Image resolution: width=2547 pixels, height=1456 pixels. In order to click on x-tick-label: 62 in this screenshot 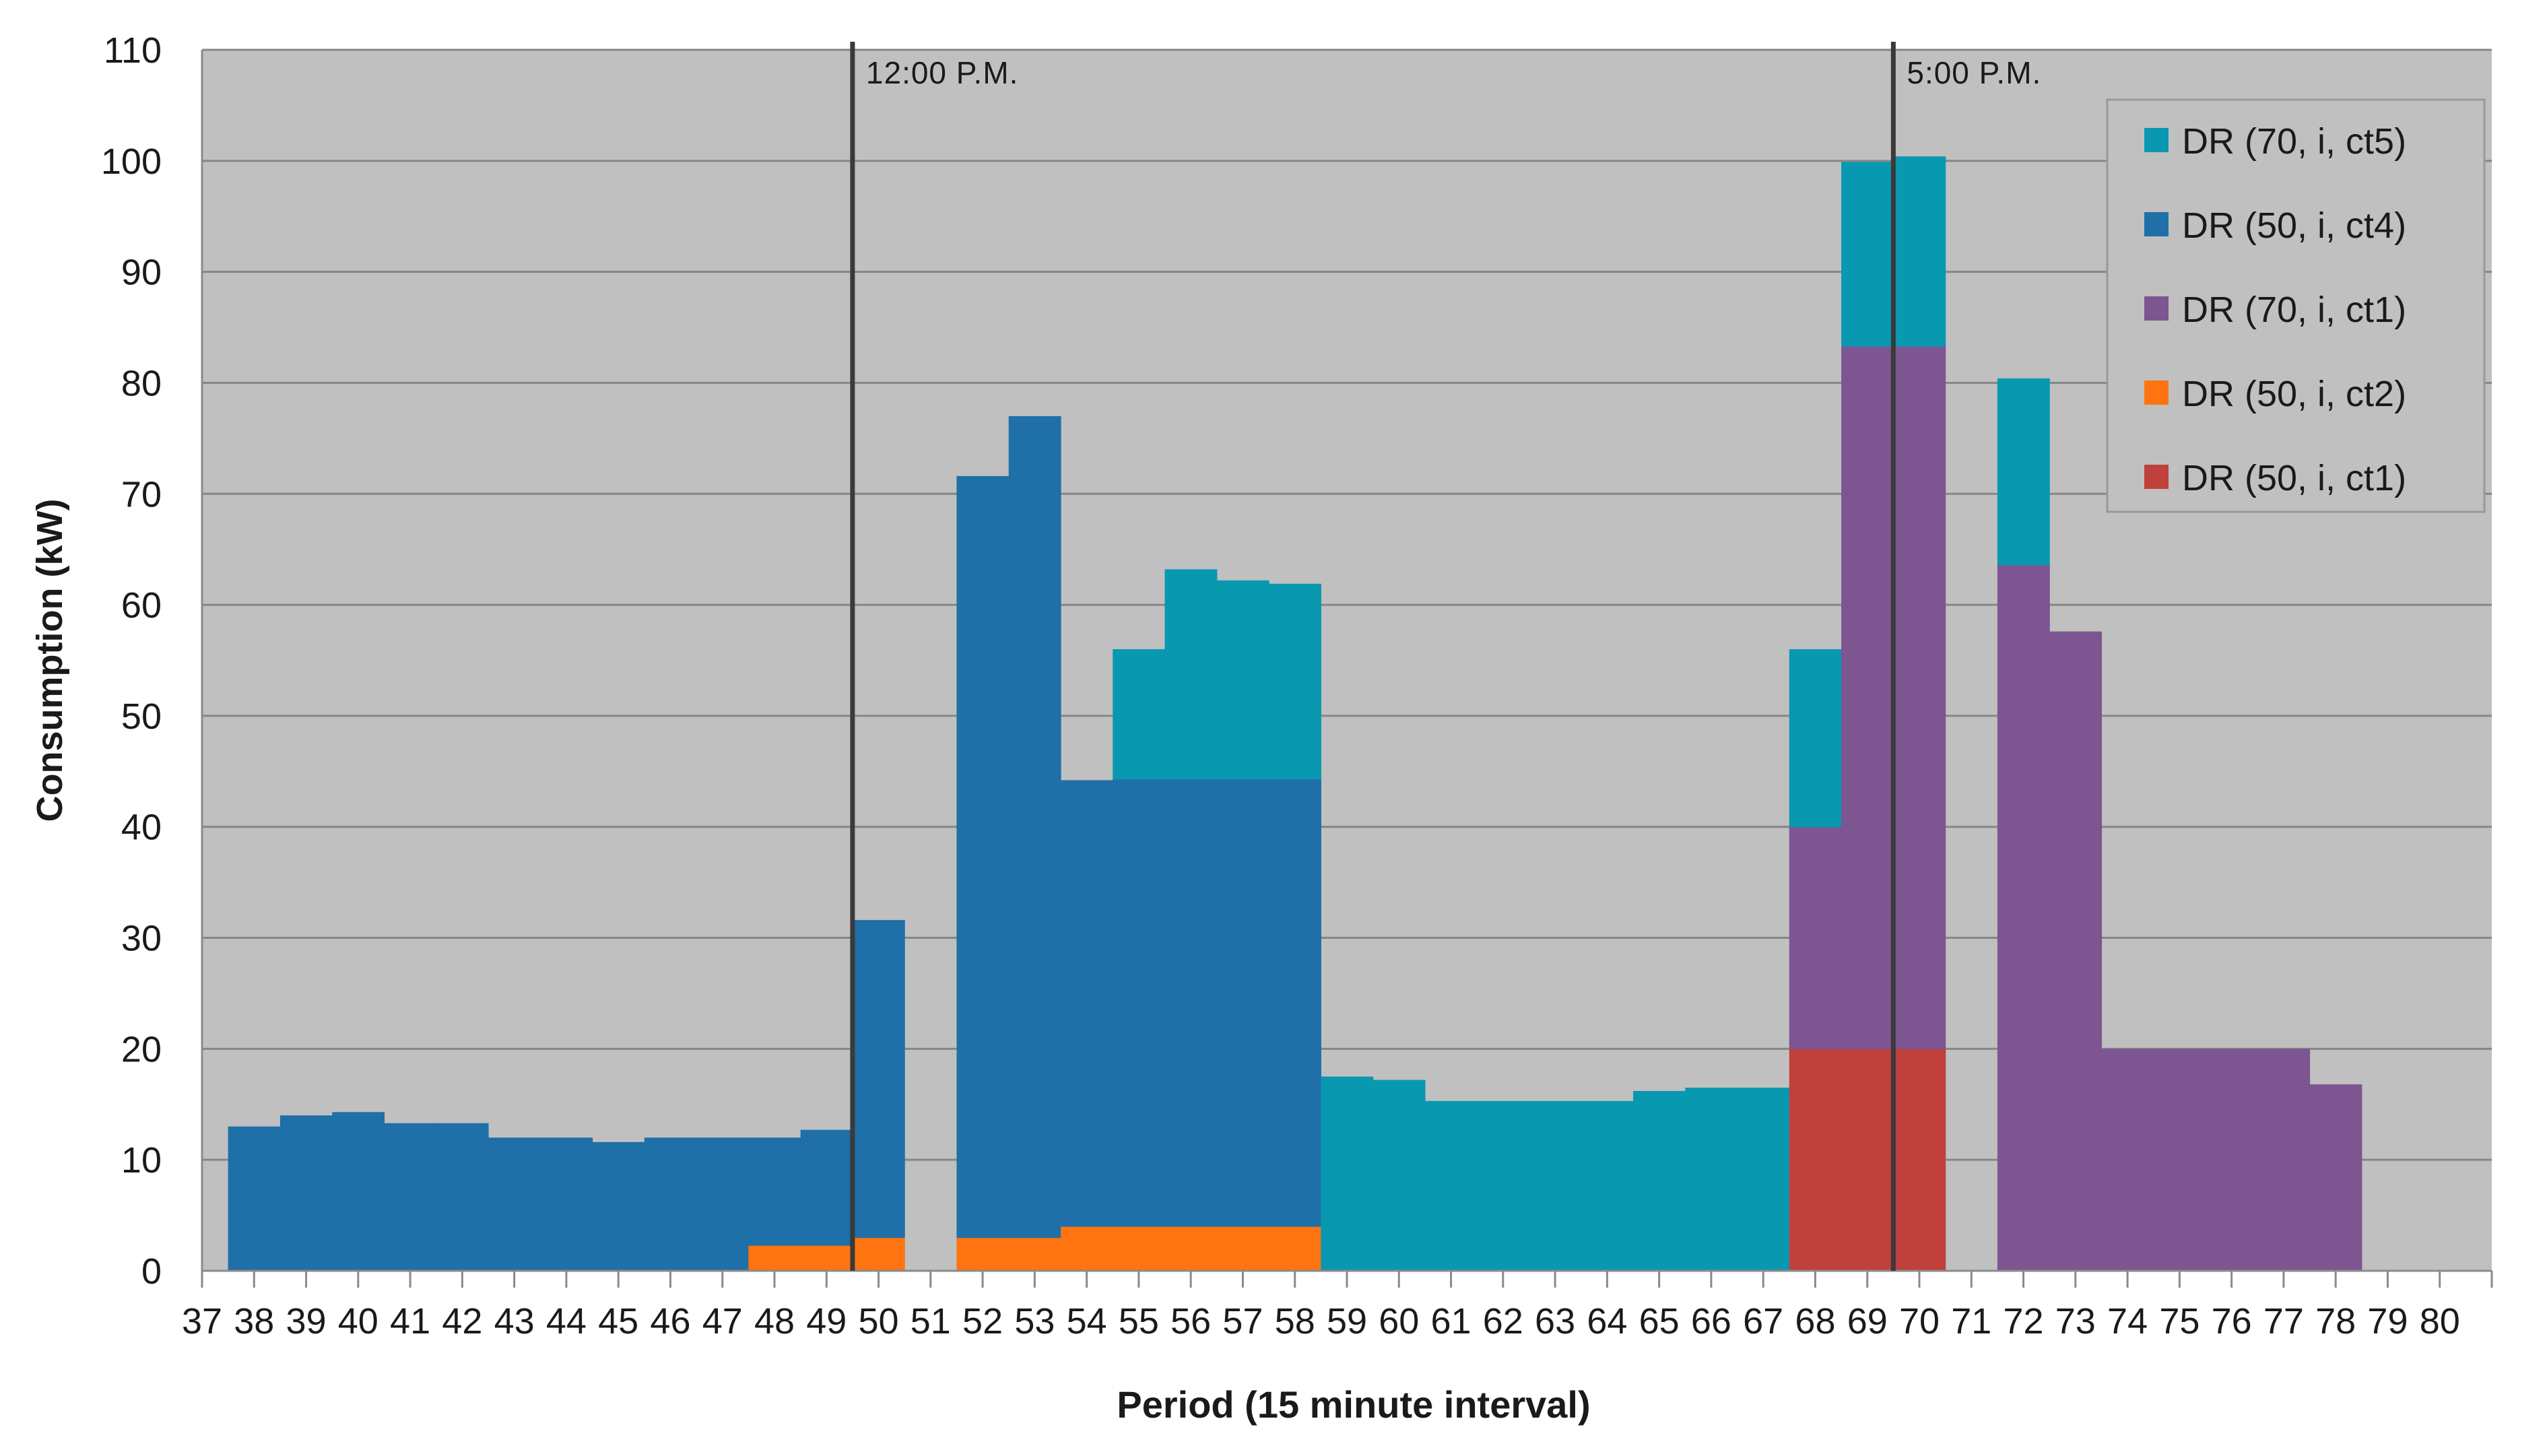, I will do `click(1503, 1321)`.